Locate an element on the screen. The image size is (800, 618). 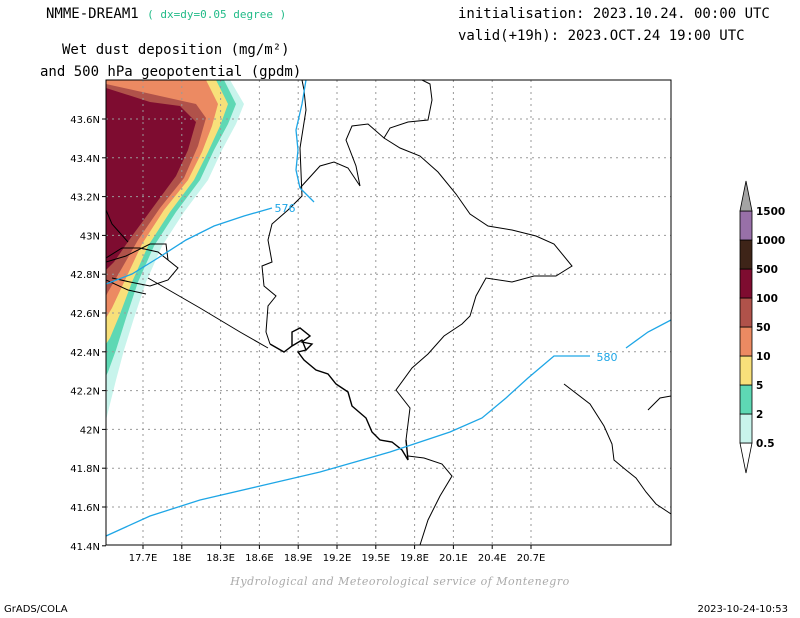
lon-tick-label: 20.4E is located at coordinates (492, 558).